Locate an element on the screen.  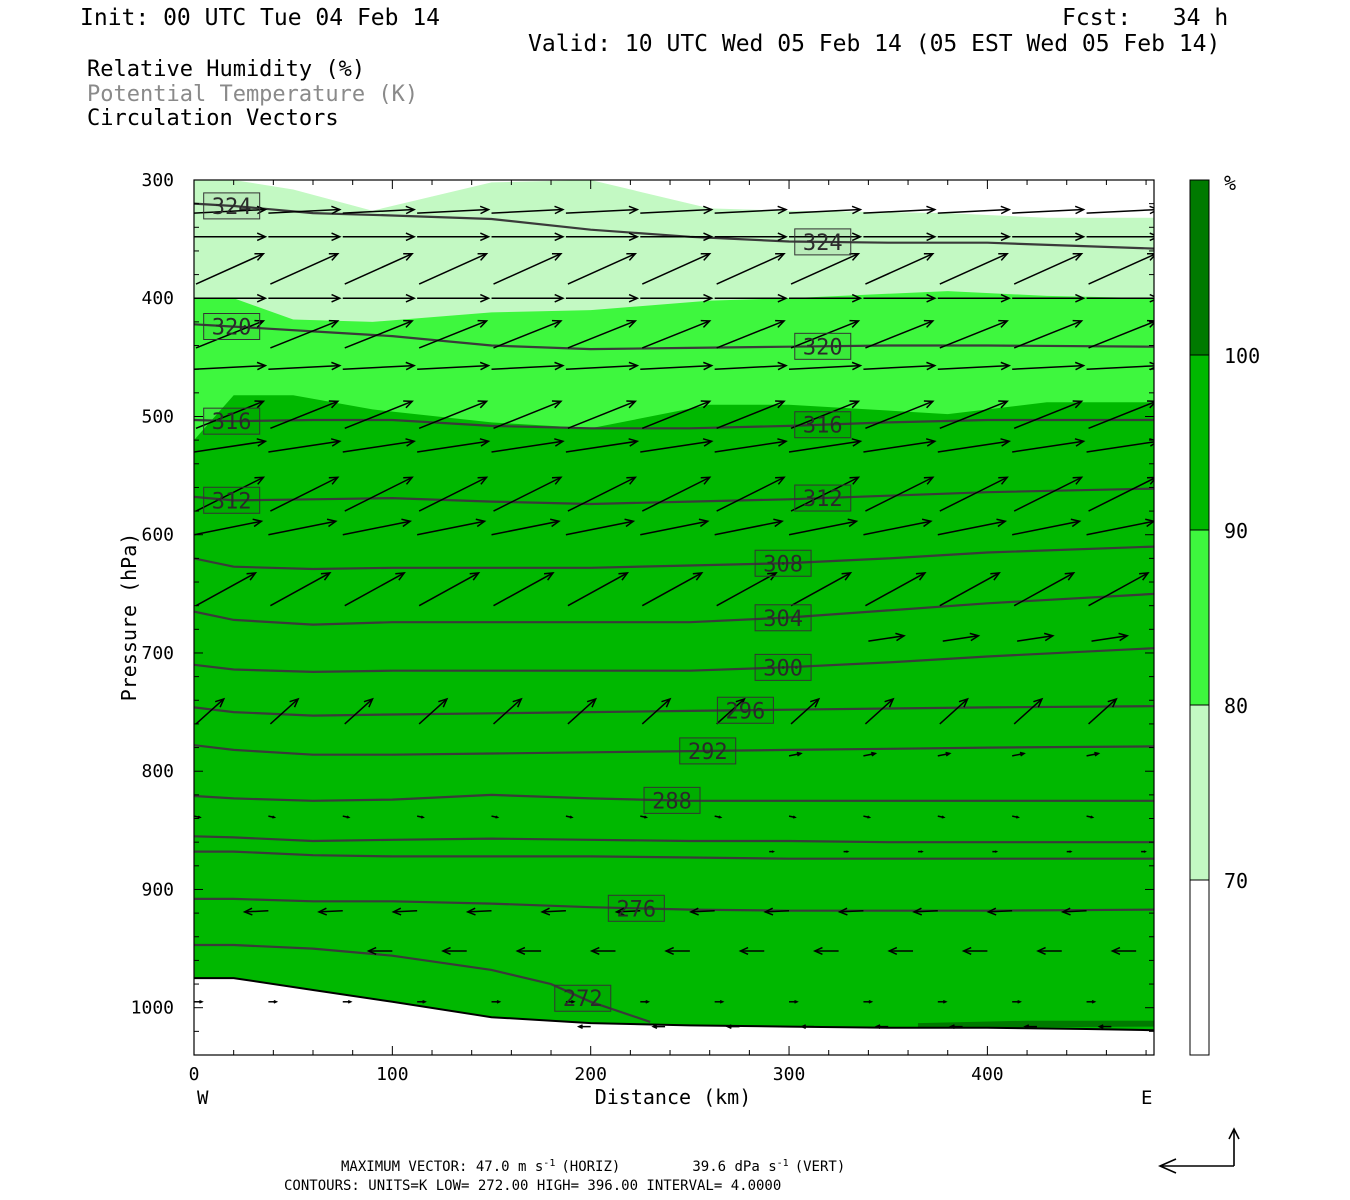
theta-label: 320 is located at coordinates (232, 328).